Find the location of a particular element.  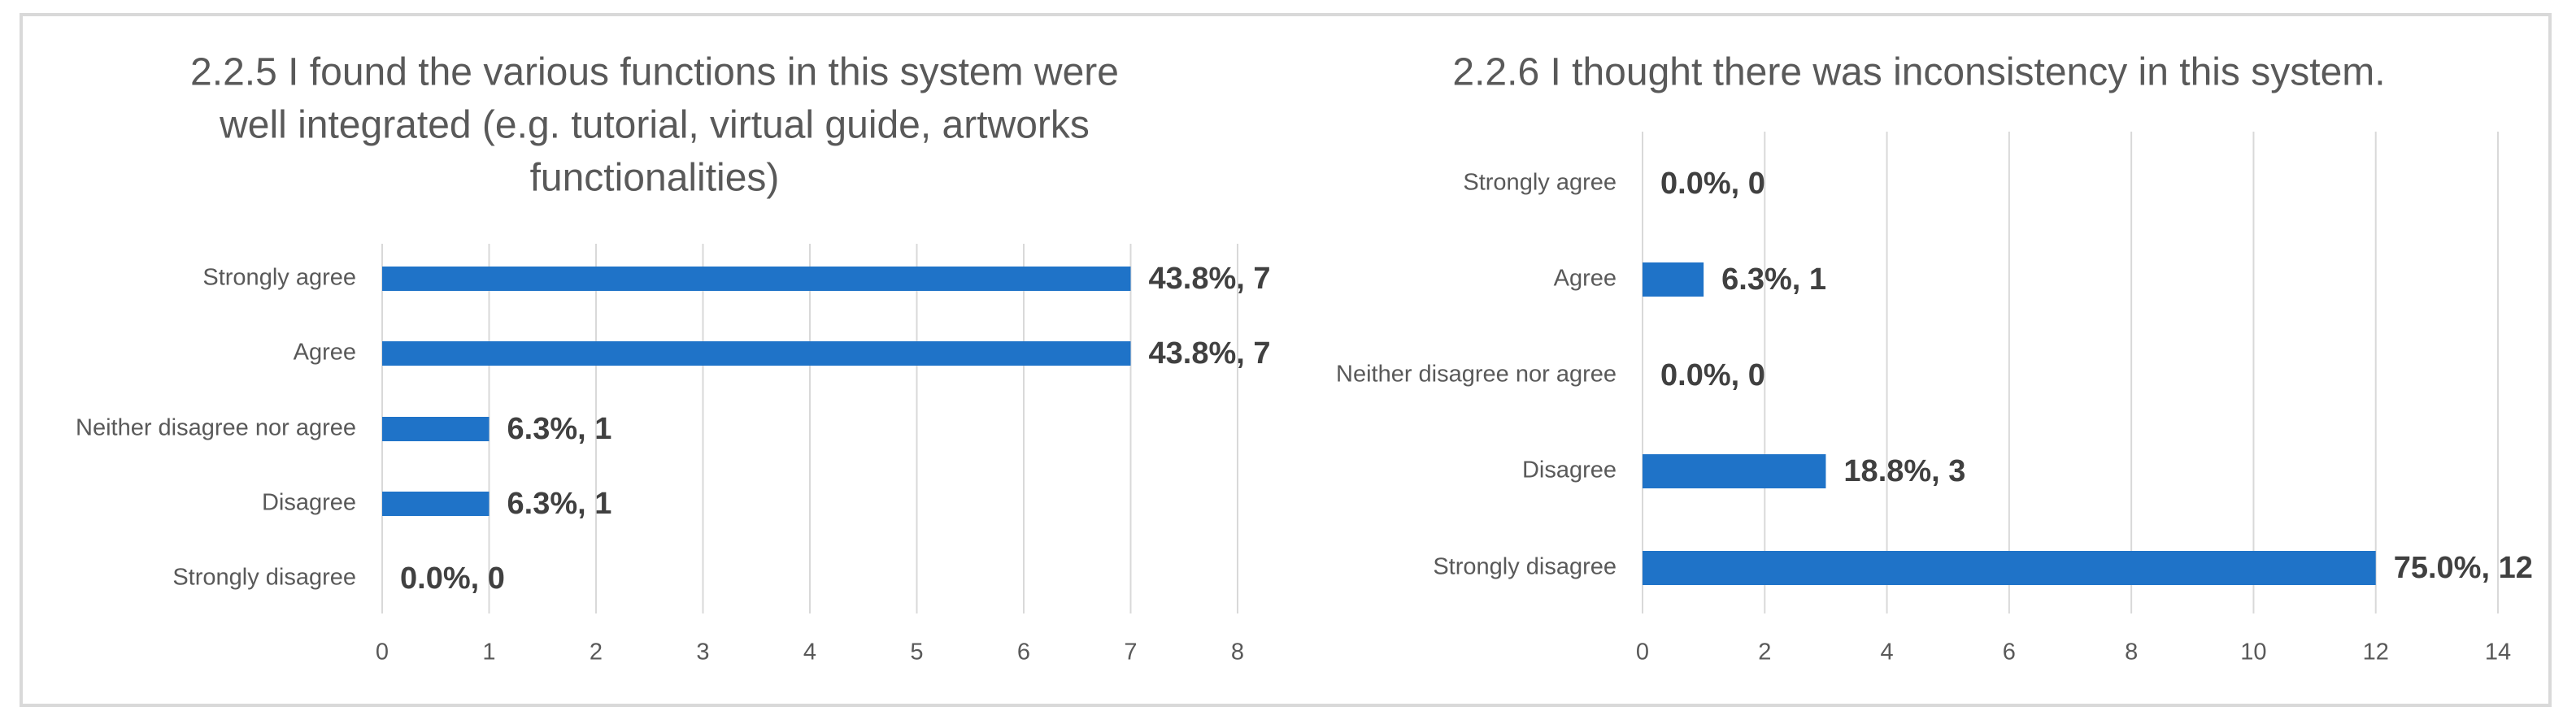

chart2-category-label-strongly-agree: Strongly agree is located at coordinates (1540, 183).